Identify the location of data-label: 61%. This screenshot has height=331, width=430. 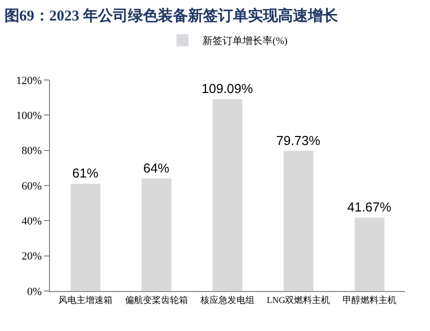
(85, 173).